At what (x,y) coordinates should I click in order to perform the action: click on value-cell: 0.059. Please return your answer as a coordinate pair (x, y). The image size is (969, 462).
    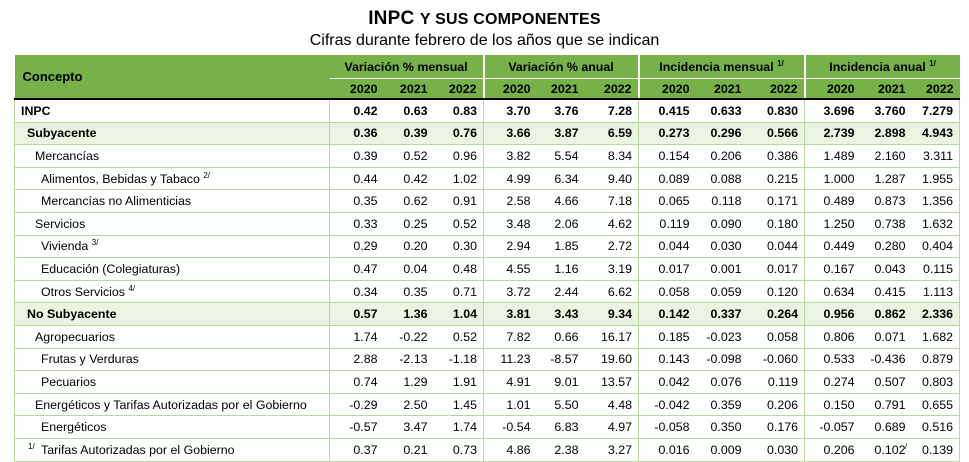
    Looking at the image, I should click on (721, 292).